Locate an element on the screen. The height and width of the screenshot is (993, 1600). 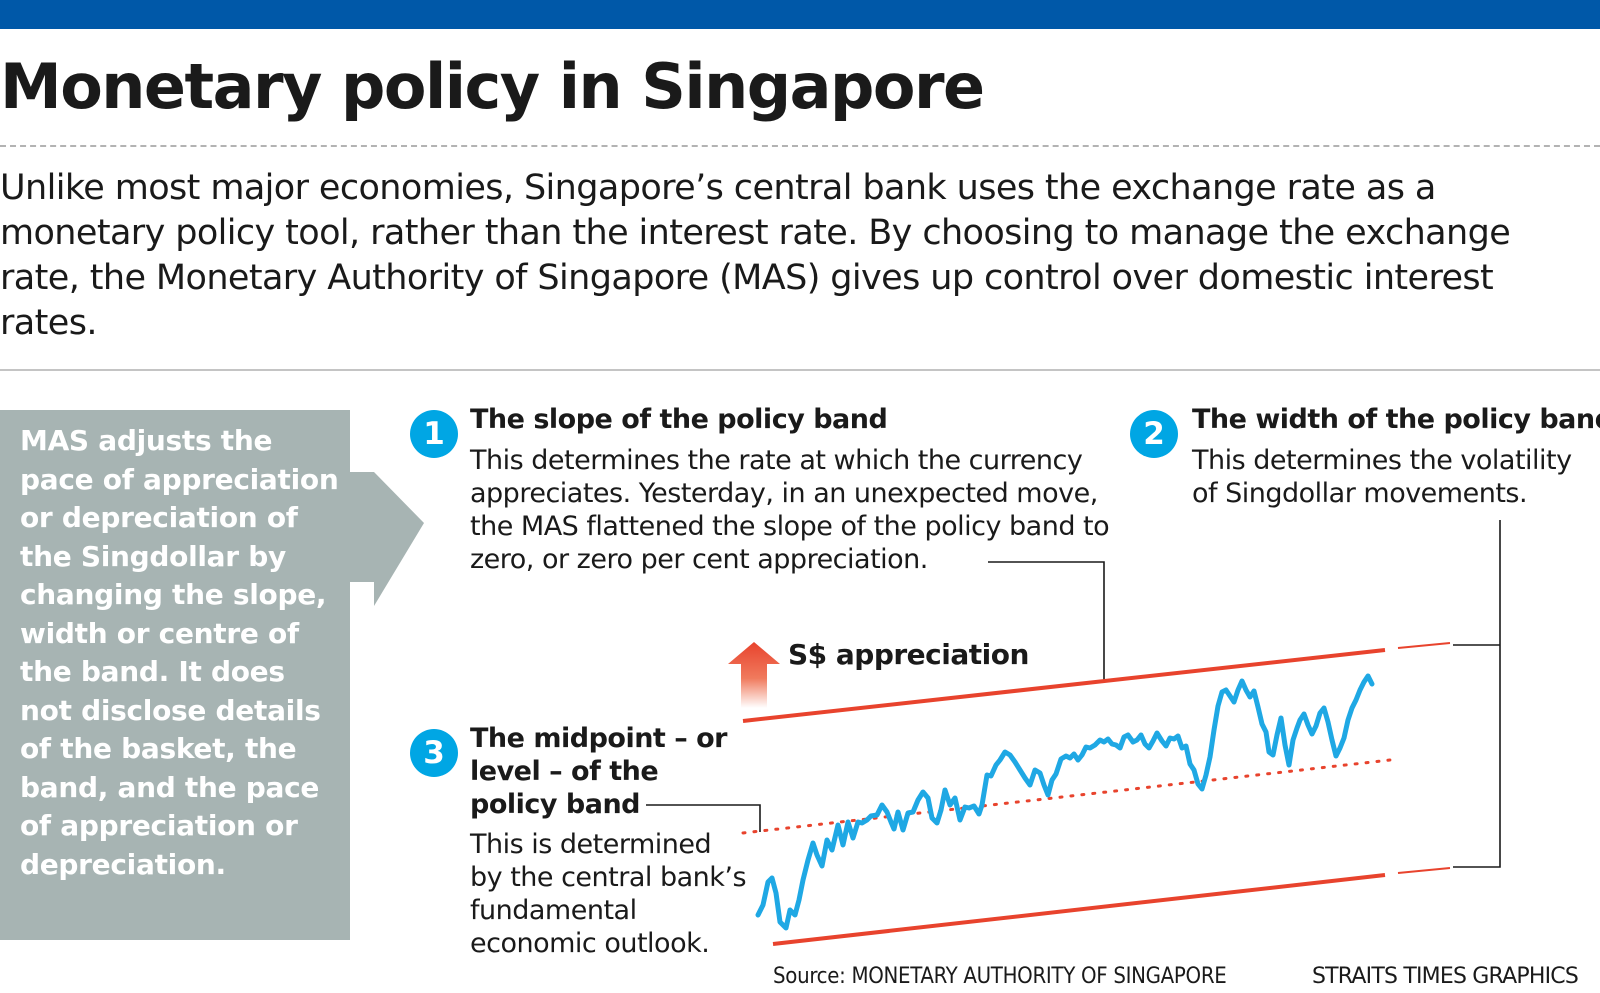
section-divider is located at coordinates (800, 370).